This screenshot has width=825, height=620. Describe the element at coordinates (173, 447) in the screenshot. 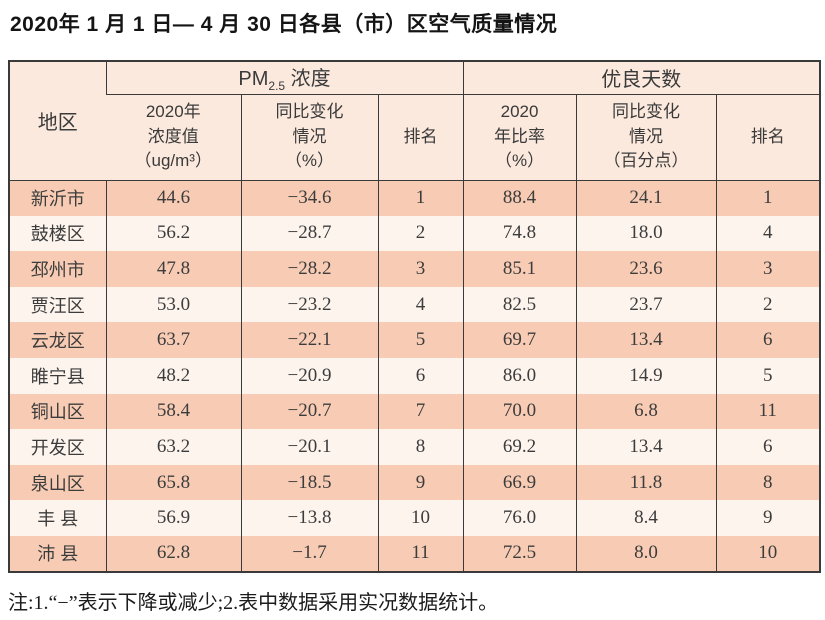

I see `pm-value-cell: 63.2` at that location.